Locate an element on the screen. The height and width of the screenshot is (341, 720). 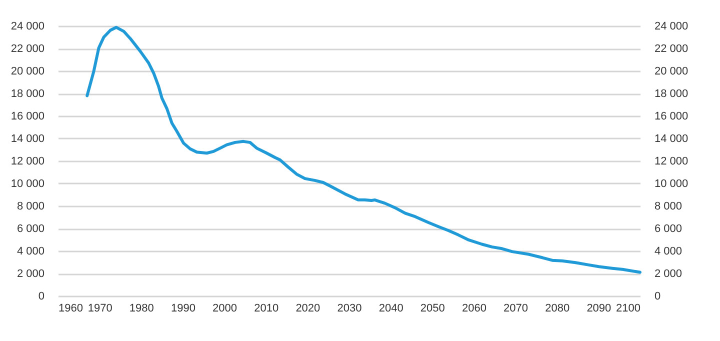
x-tick-label: 2010 is located at coordinates (266, 308).